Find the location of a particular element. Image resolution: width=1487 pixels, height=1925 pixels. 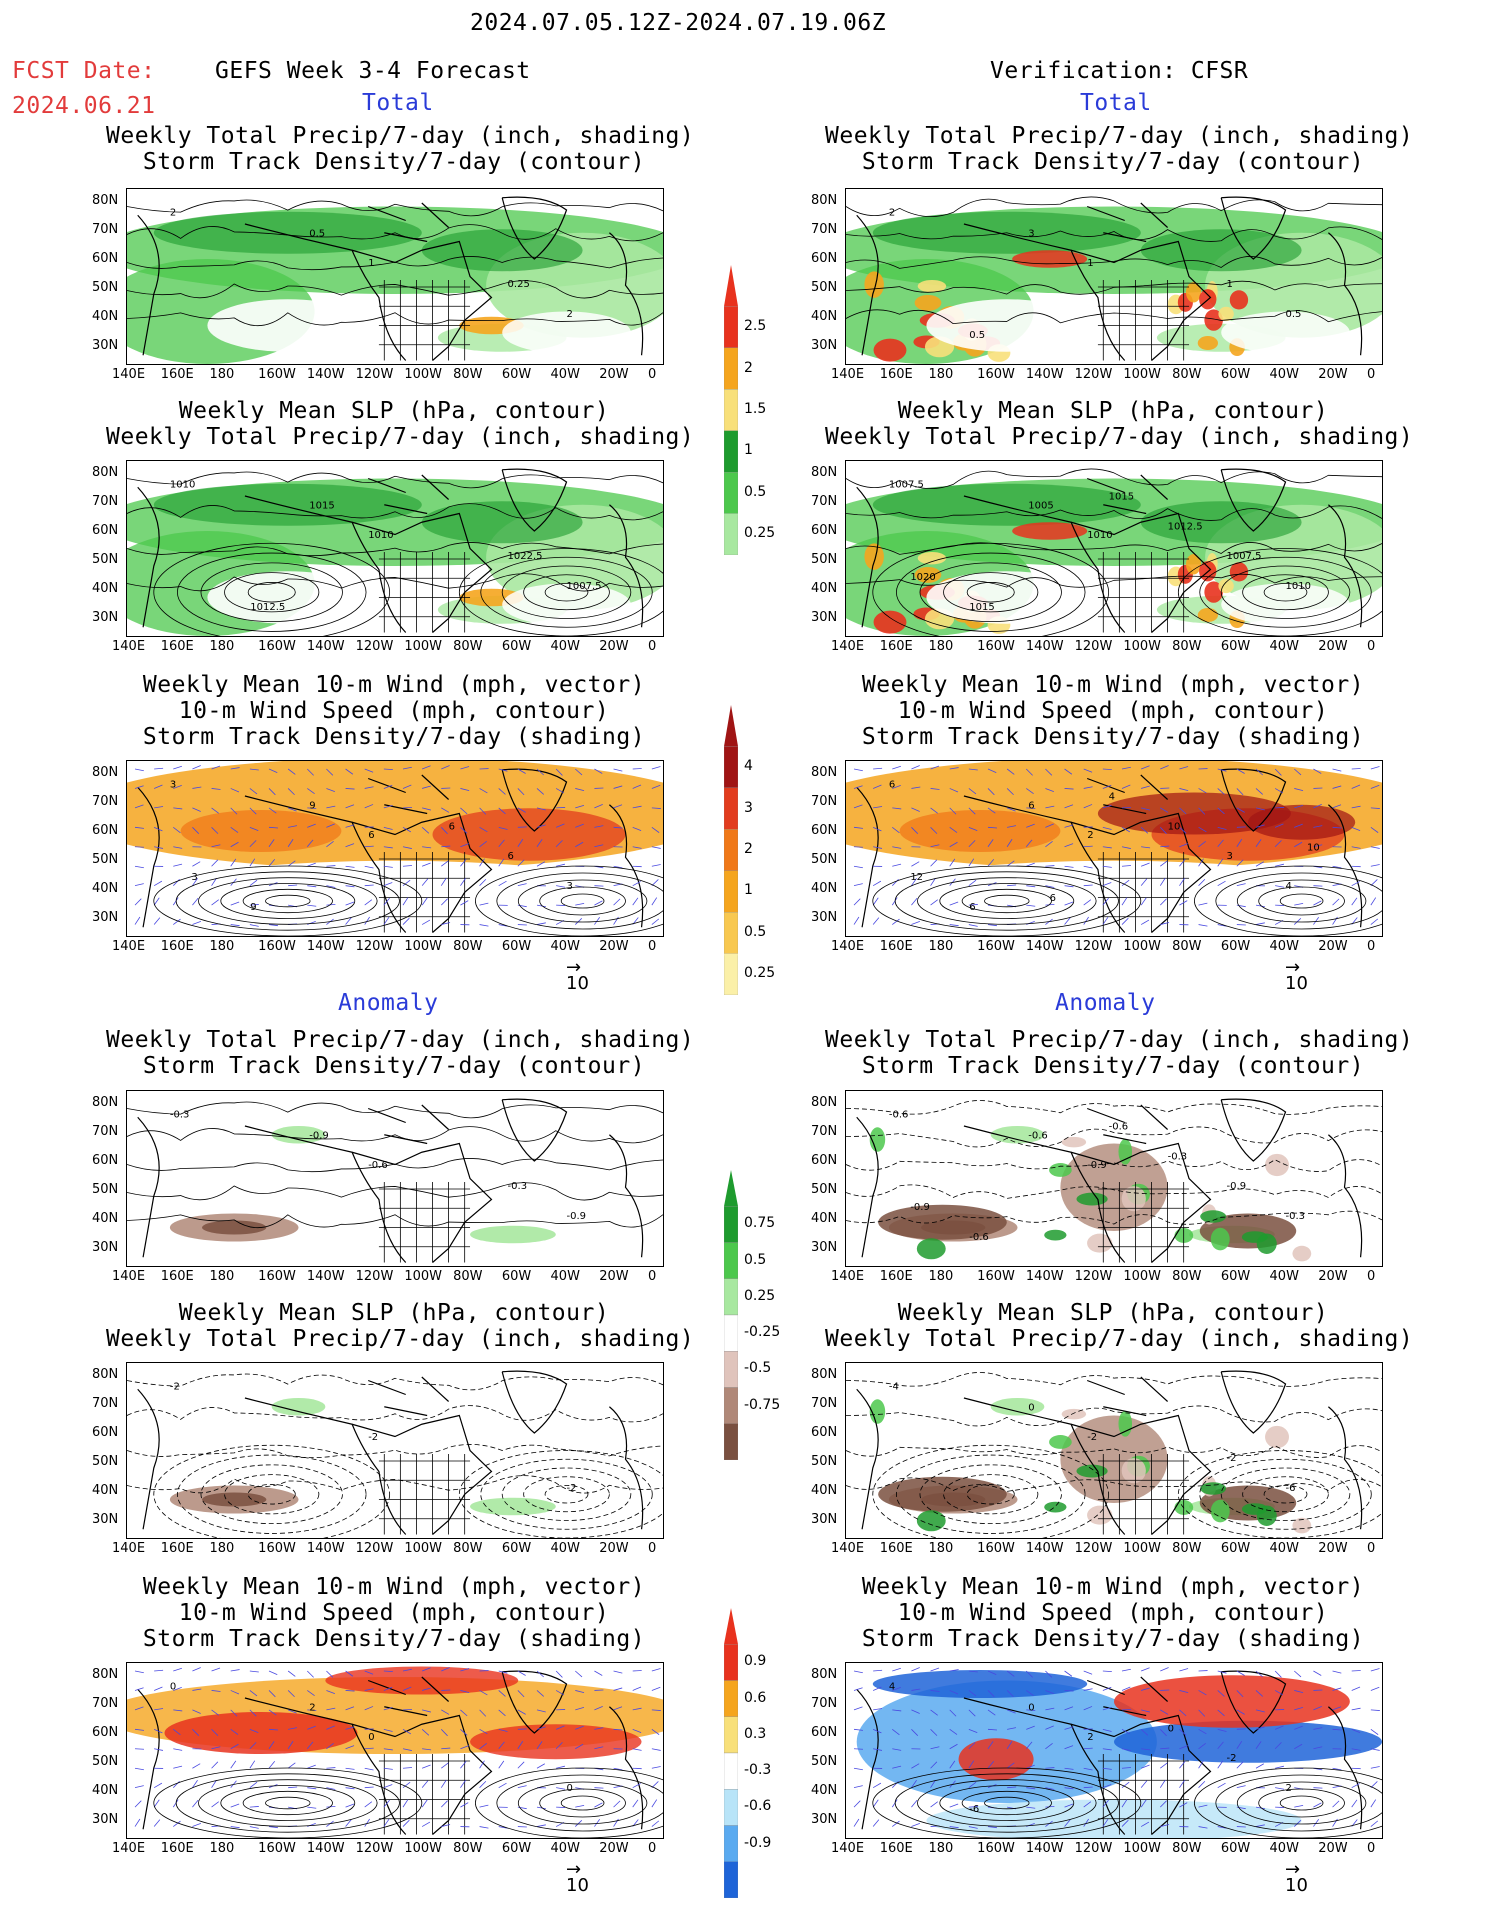

panel-title: Storm Track Density/7-day (contour) is located at coordinates (1113, 1066).